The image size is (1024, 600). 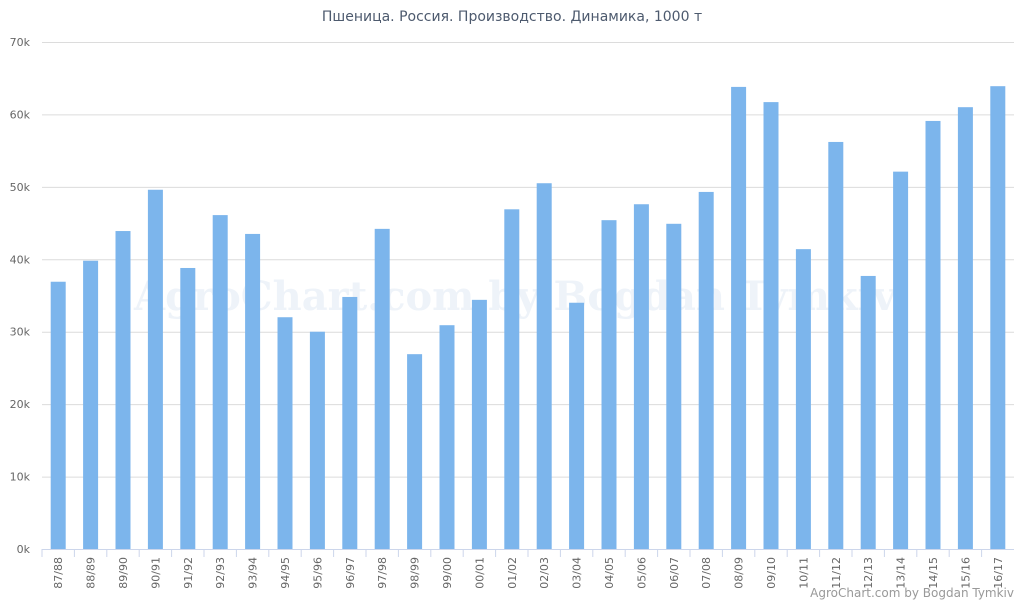 What do you see at coordinates (912, 593) in the screenshot?
I see `credit: AgroChart.com by Bogdan Tymkiv` at bounding box center [912, 593].